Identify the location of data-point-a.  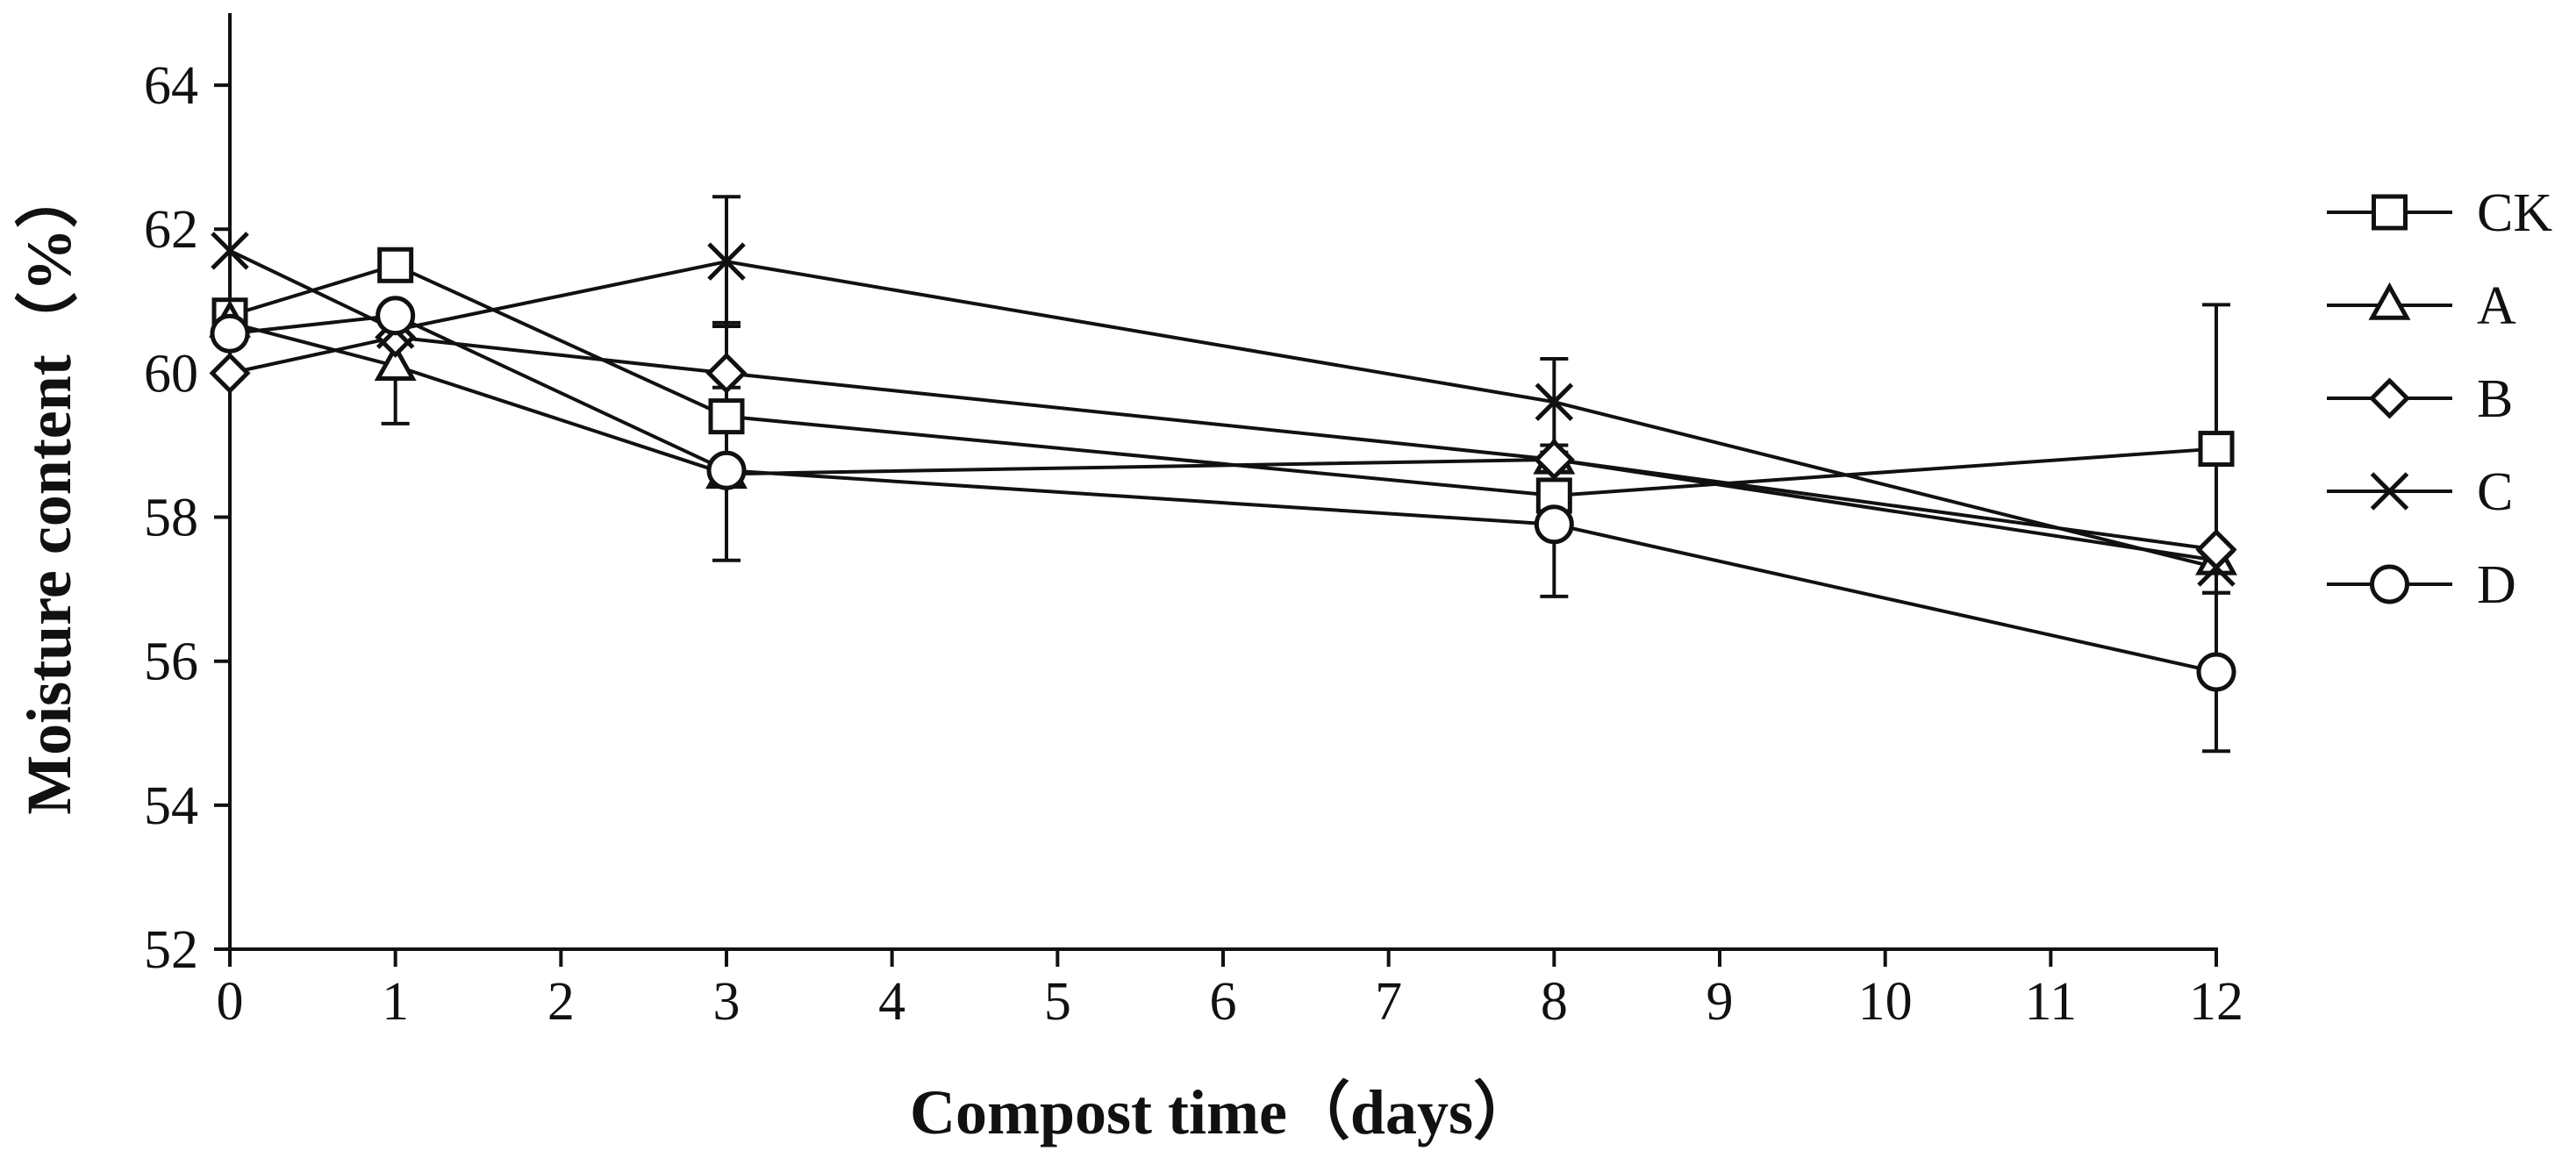
(395, 362).